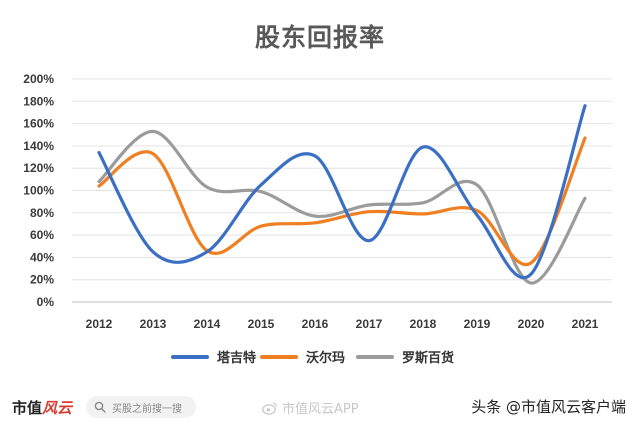 The width and height of the screenshot is (640, 428). Describe the element at coordinates (42, 257) in the screenshot. I see `y-tick-label: 40%` at that location.